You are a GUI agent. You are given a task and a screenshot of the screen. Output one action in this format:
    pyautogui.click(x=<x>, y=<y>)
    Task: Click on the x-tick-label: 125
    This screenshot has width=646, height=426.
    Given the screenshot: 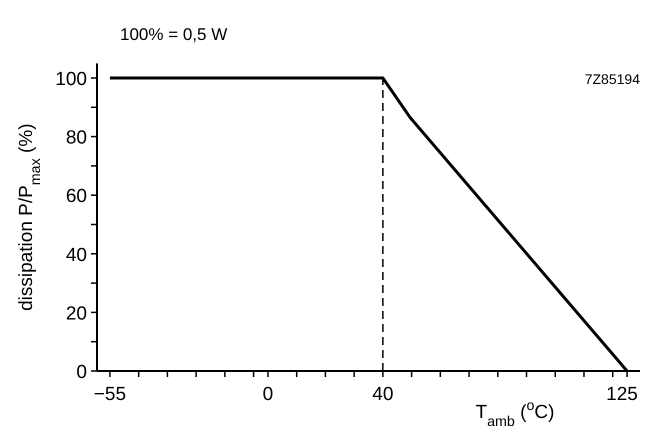 What is the action you would take?
    pyautogui.click(x=622, y=394)
    